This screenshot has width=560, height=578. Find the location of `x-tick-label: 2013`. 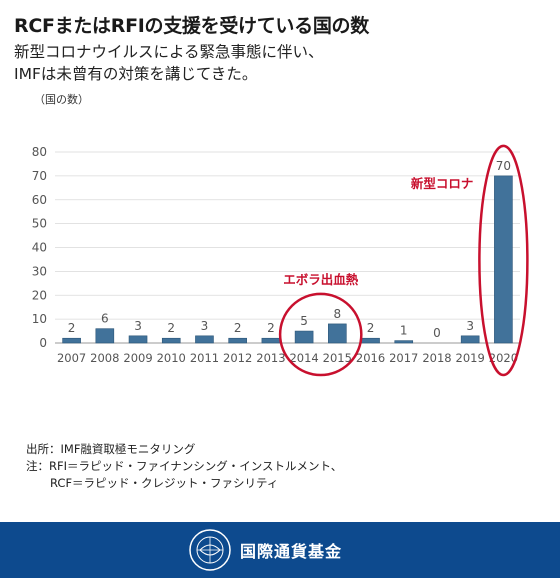

x-tick-label: 2013 is located at coordinates (270, 358).